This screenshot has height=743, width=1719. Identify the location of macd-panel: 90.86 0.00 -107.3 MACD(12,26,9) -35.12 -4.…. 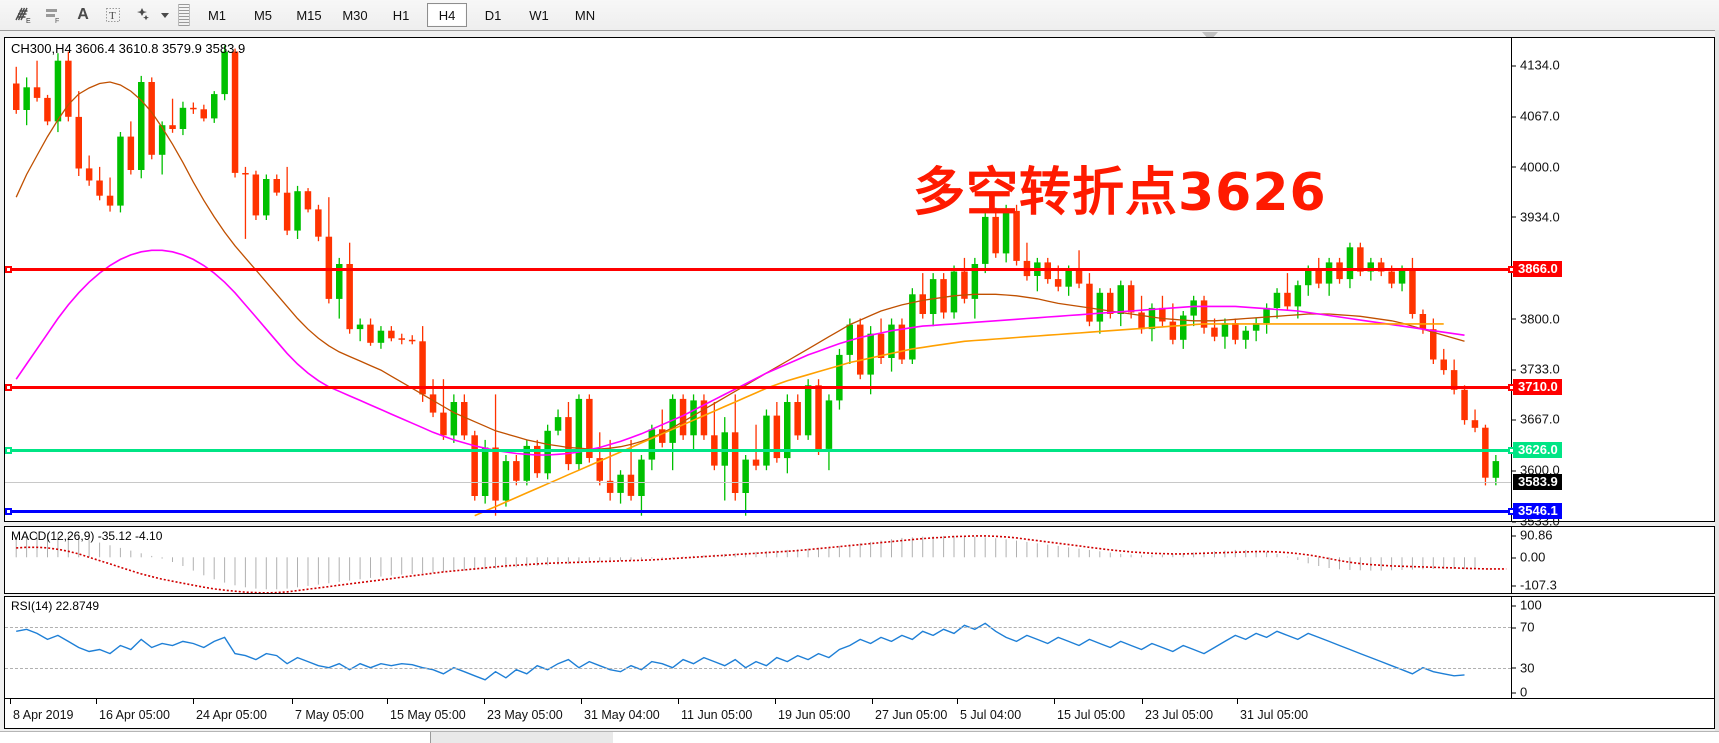
(859, 560).